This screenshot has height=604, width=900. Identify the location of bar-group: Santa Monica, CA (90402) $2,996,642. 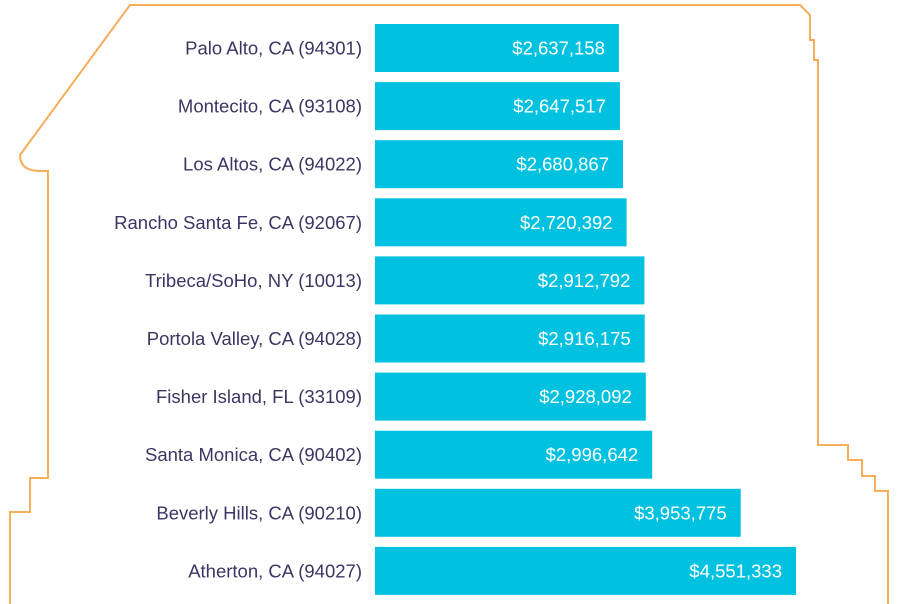
(399, 454).